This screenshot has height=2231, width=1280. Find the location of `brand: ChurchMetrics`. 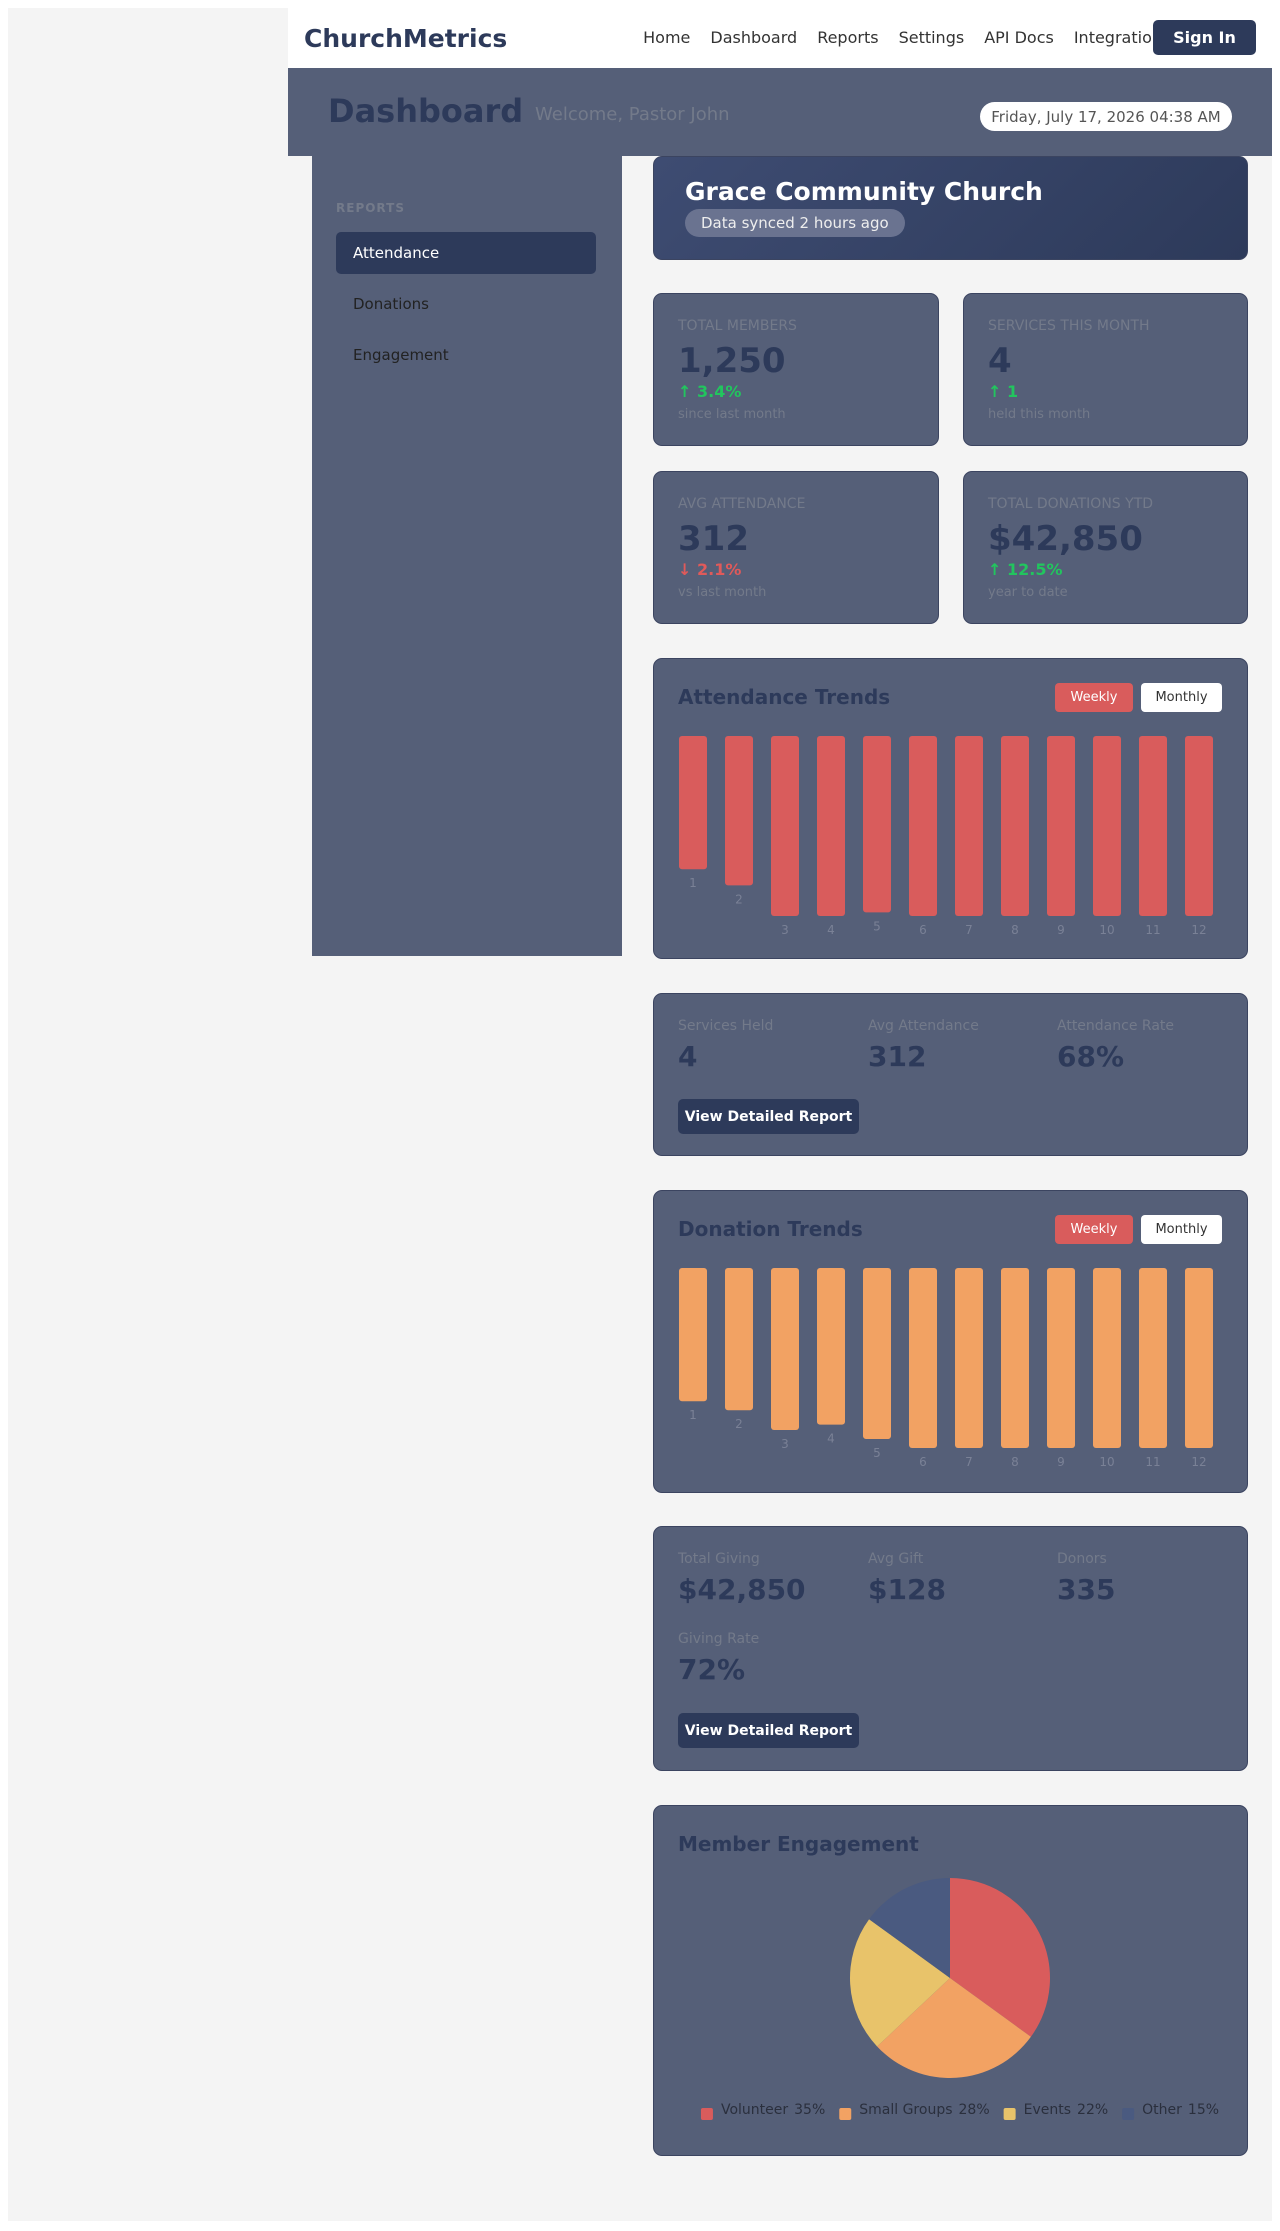

brand: ChurchMetrics is located at coordinates (406, 38).